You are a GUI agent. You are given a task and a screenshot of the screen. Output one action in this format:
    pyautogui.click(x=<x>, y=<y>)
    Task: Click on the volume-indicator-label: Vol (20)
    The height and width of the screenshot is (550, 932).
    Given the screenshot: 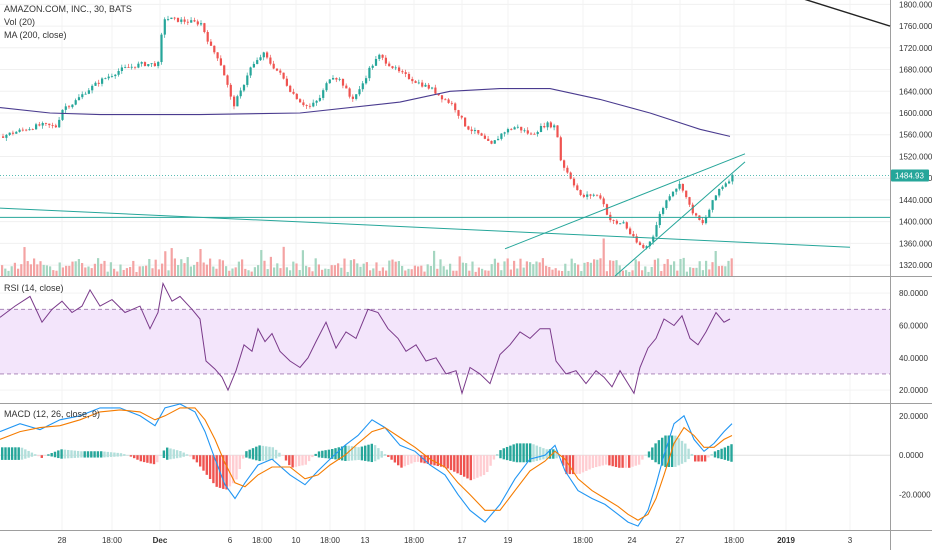 What is the action you would take?
    pyautogui.click(x=20, y=22)
    